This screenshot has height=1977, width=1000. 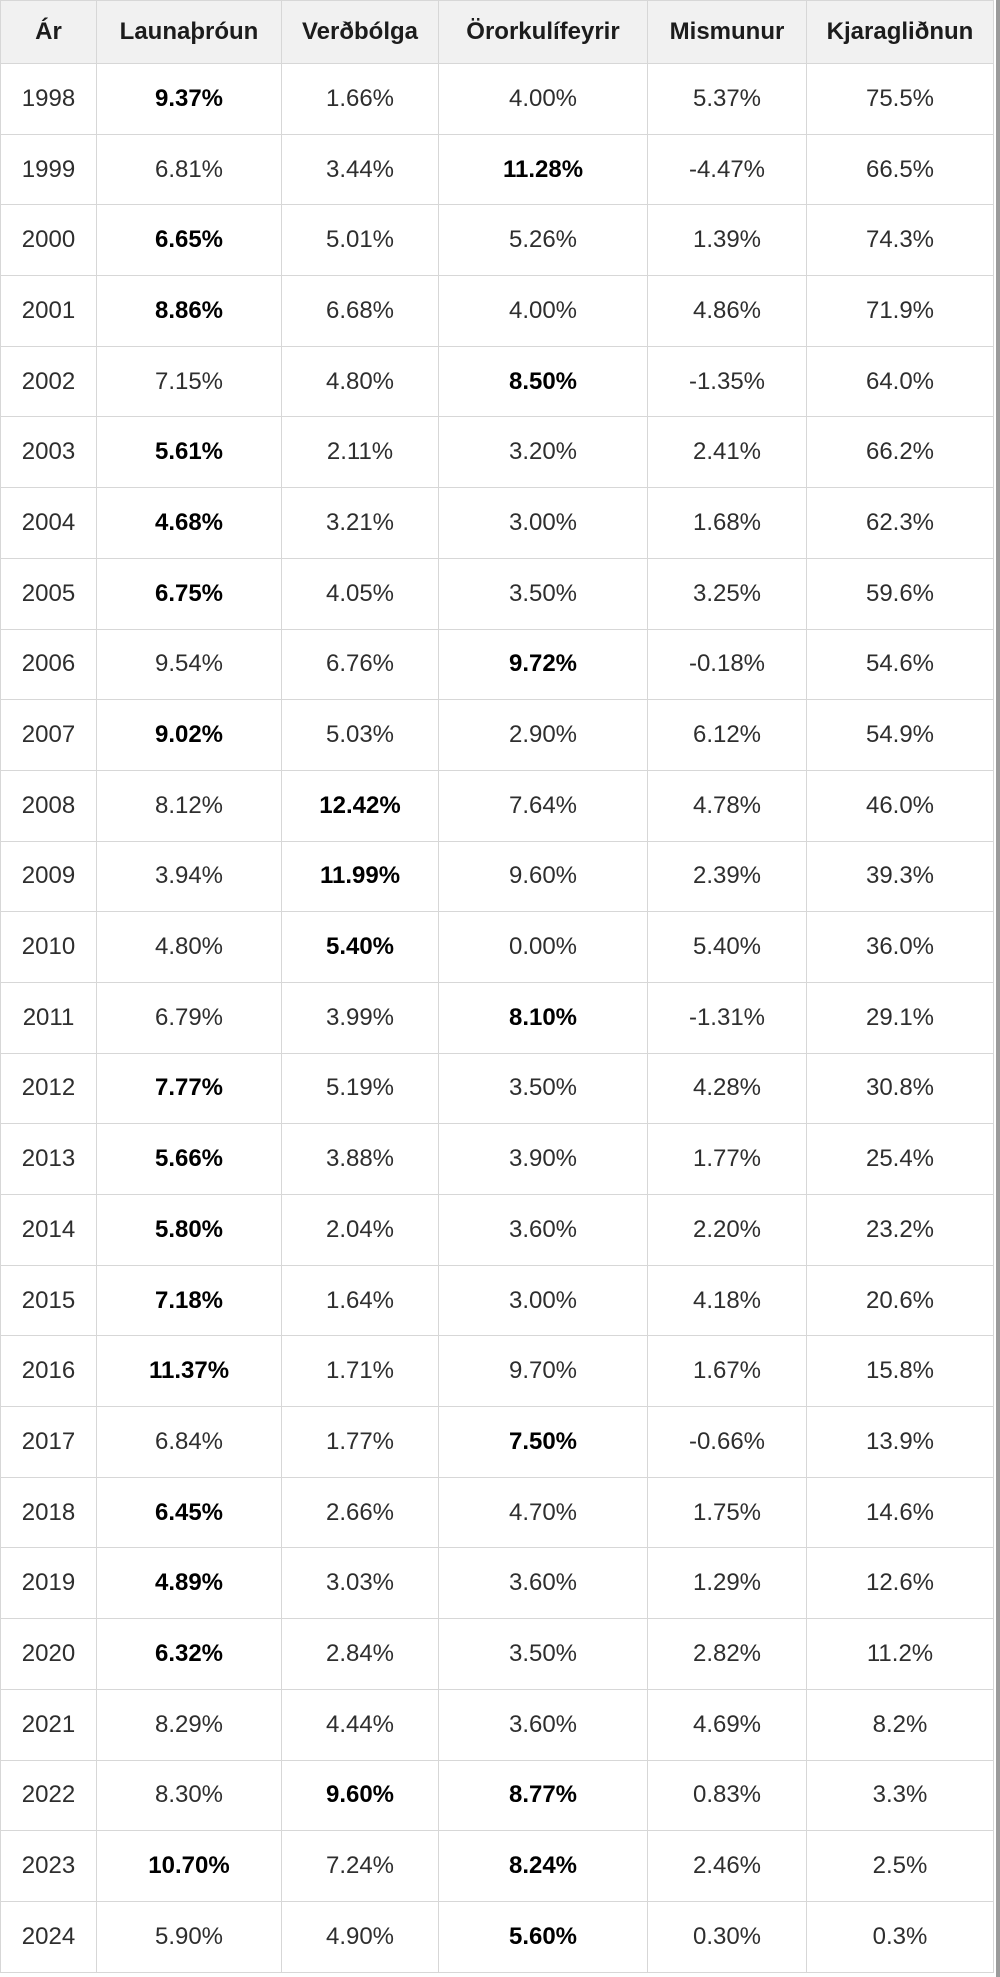 What do you see at coordinates (497, 381) in the screenshot?
I see `table-row: 2002 7.15% 4.80% 8.50% -1.35% 64.0%` at bounding box center [497, 381].